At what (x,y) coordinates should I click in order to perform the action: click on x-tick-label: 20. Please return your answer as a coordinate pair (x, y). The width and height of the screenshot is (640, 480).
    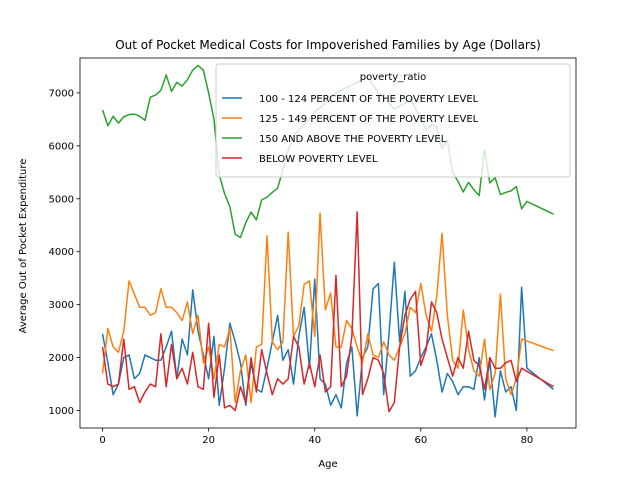
    Looking at the image, I should click on (208, 440).